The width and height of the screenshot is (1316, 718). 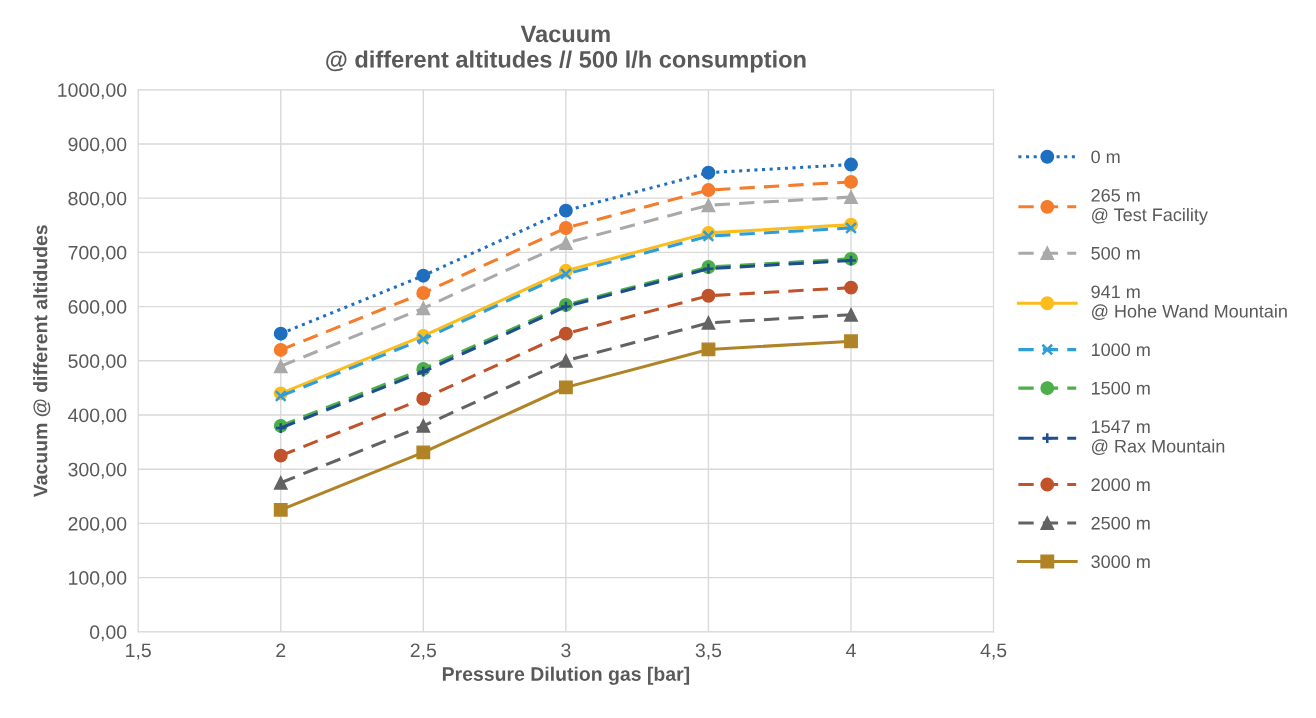 What do you see at coordinates (566, 650) in the screenshot?
I see `x-tick-label: 3` at bounding box center [566, 650].